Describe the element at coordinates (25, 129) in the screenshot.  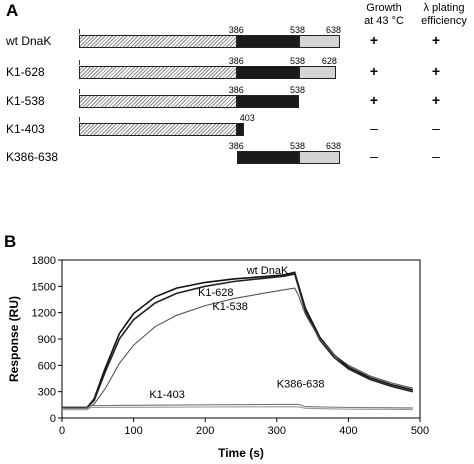
I see `construct-label: K1-403` at that location.